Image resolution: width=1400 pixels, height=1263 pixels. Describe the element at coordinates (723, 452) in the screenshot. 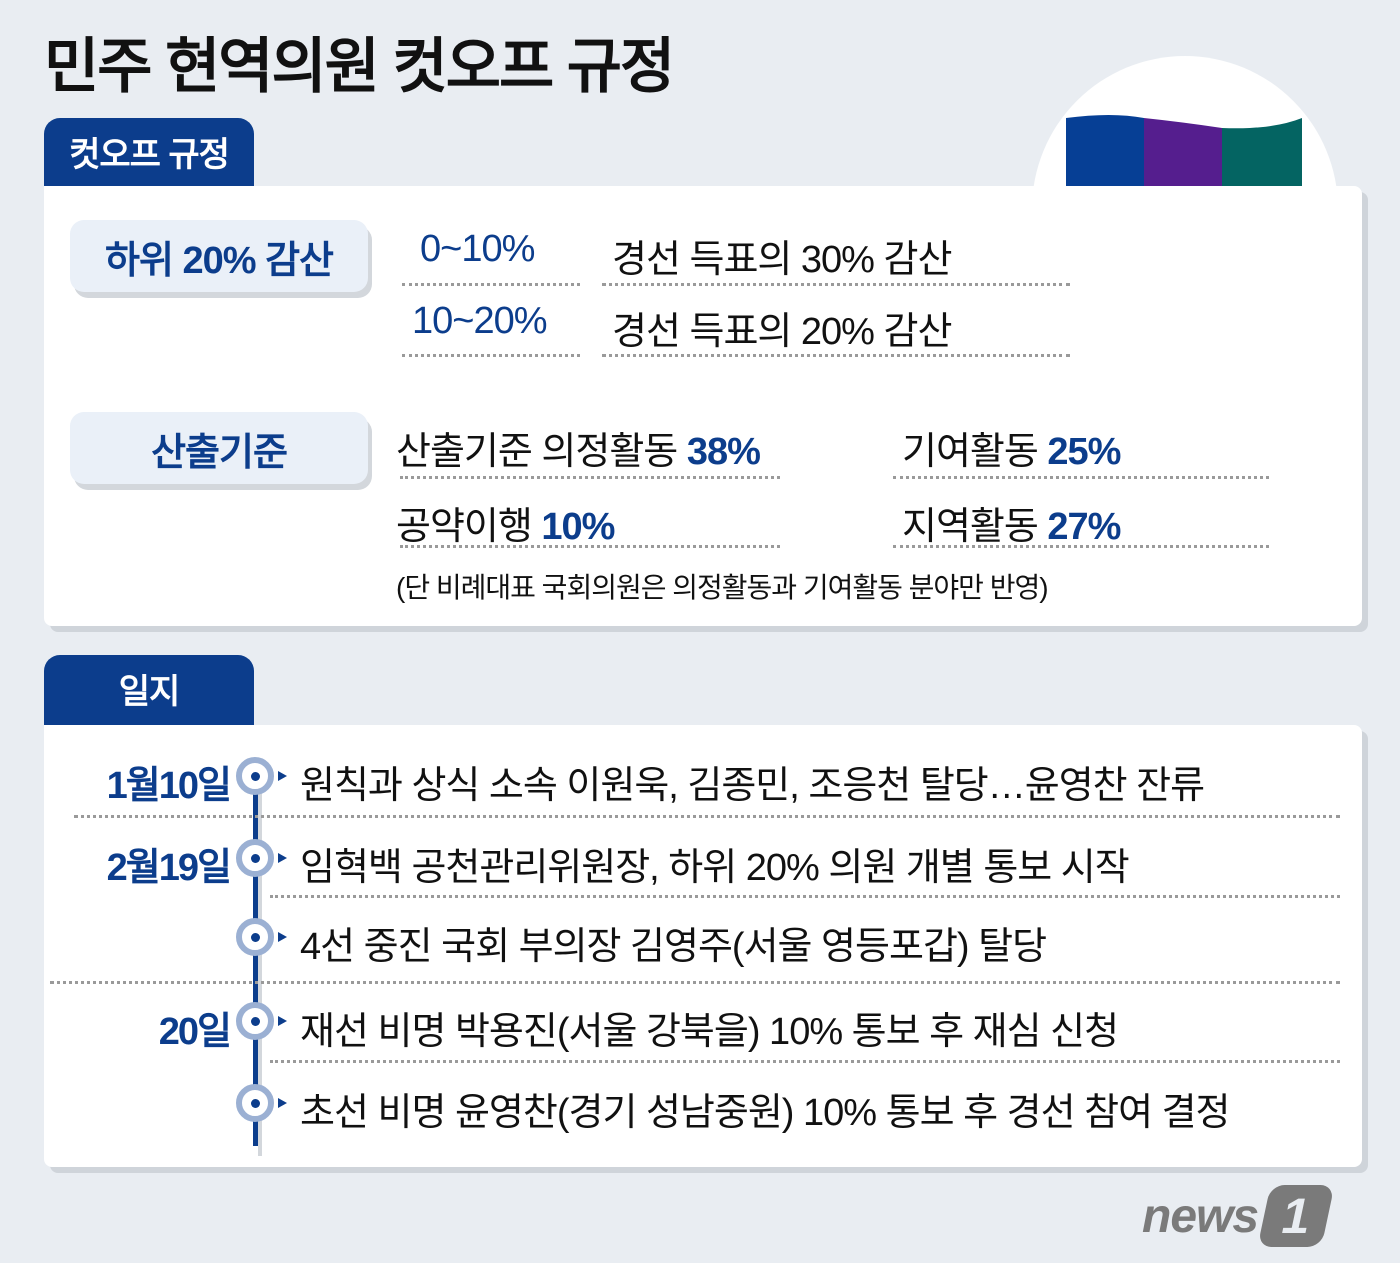

I see `criteria-value: 38%` at that location.